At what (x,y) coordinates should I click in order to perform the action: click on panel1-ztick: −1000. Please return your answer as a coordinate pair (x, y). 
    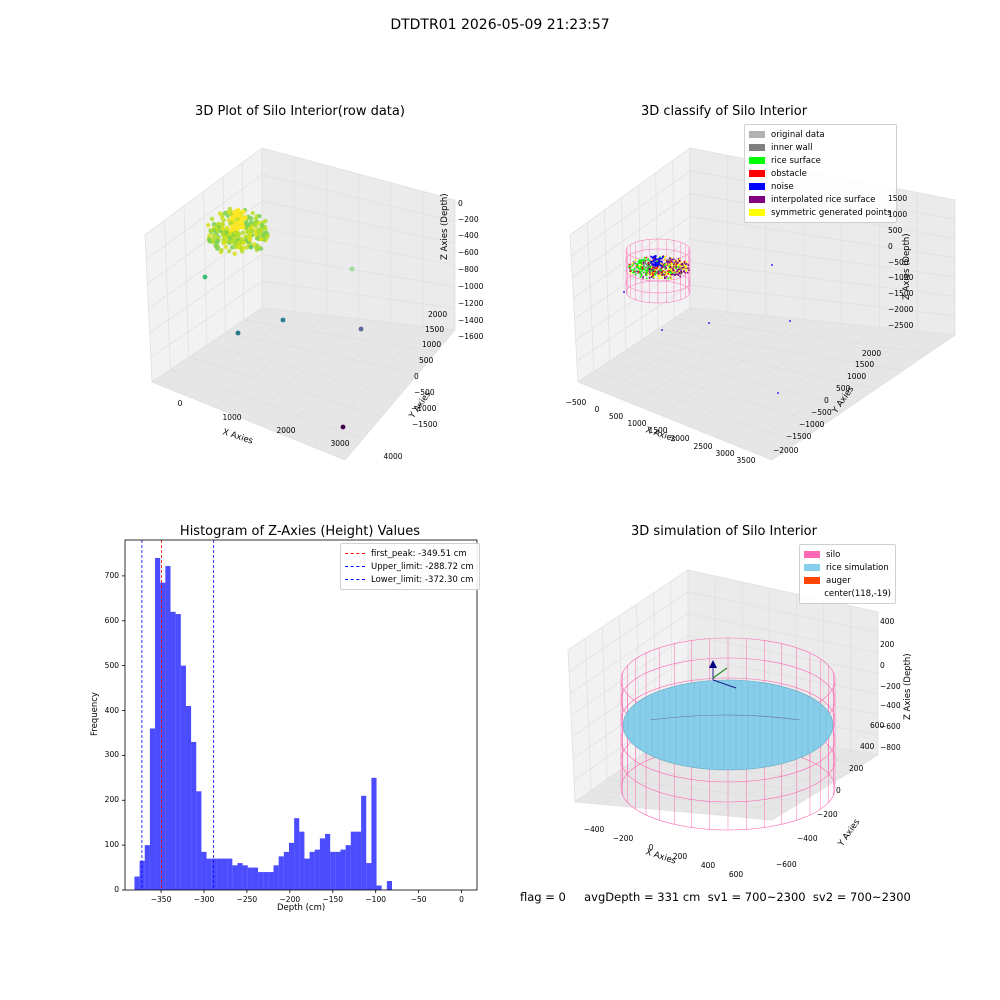
    Looking at the image, I should click on (471, 286).